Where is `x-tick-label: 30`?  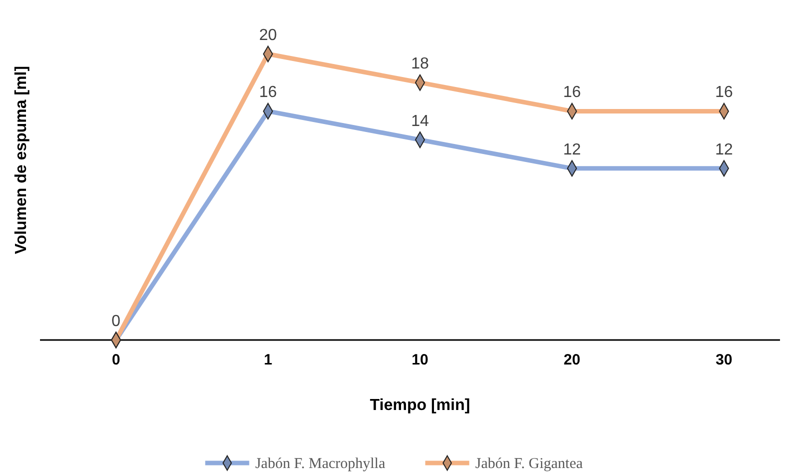
x-tick-label: 30 is located at coordinates (724, 360).